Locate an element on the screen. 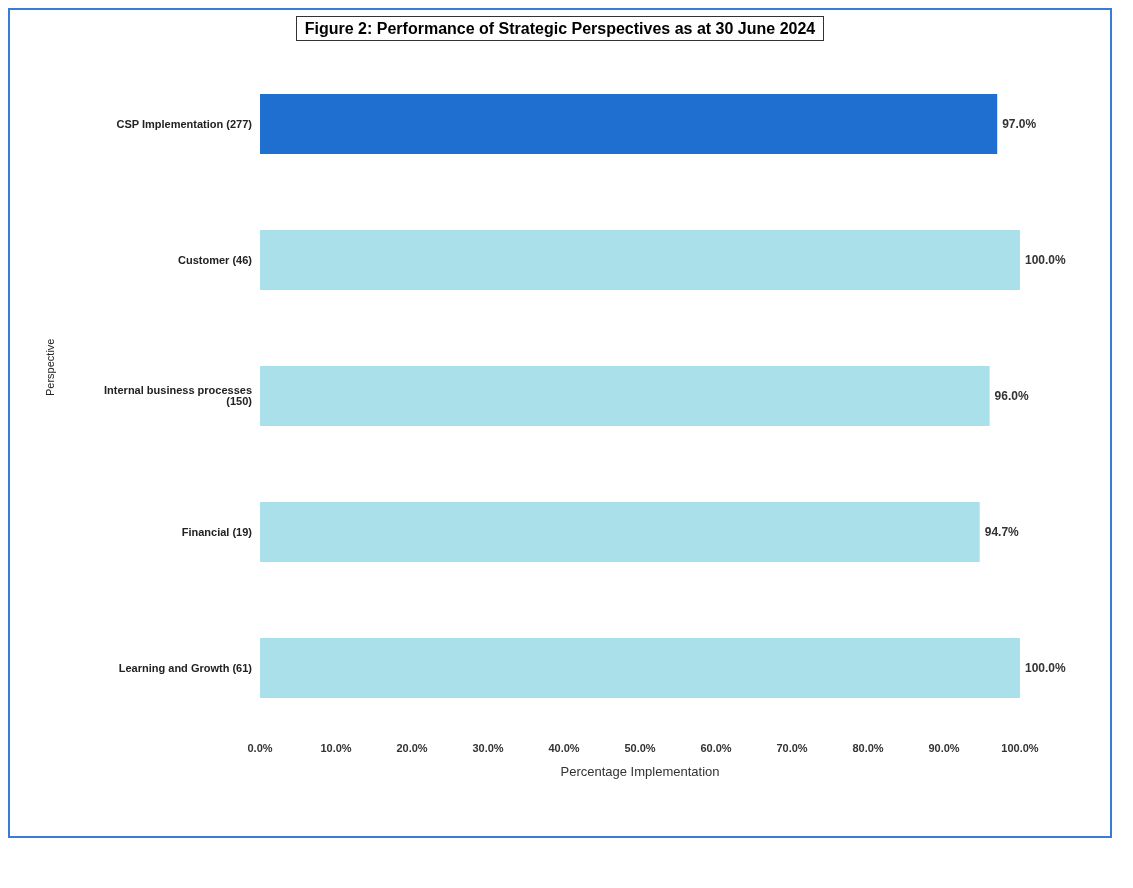 The width and height of the screenshot is (1133, 888). y-tick-label: Customer (46) is located at coordinates (215, 259).